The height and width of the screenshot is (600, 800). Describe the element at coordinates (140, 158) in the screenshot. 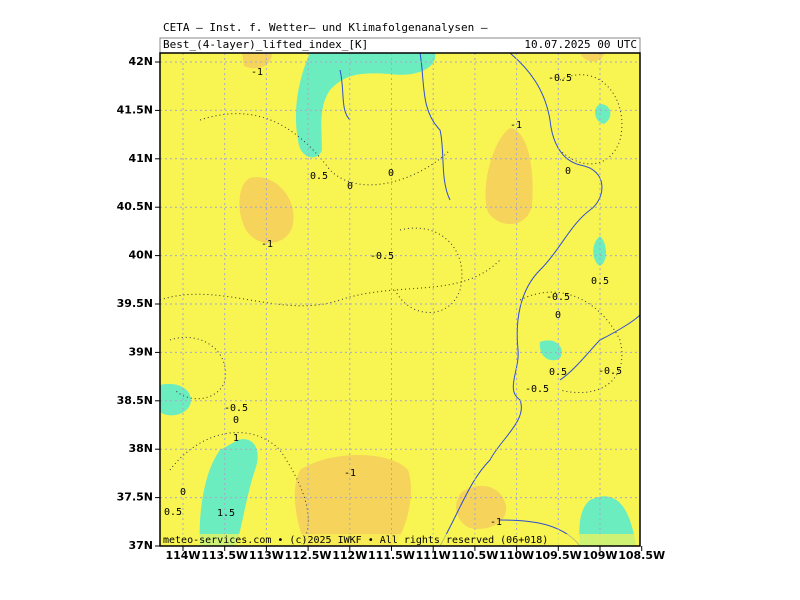

I see `y-tick-label: 41N` at that location.